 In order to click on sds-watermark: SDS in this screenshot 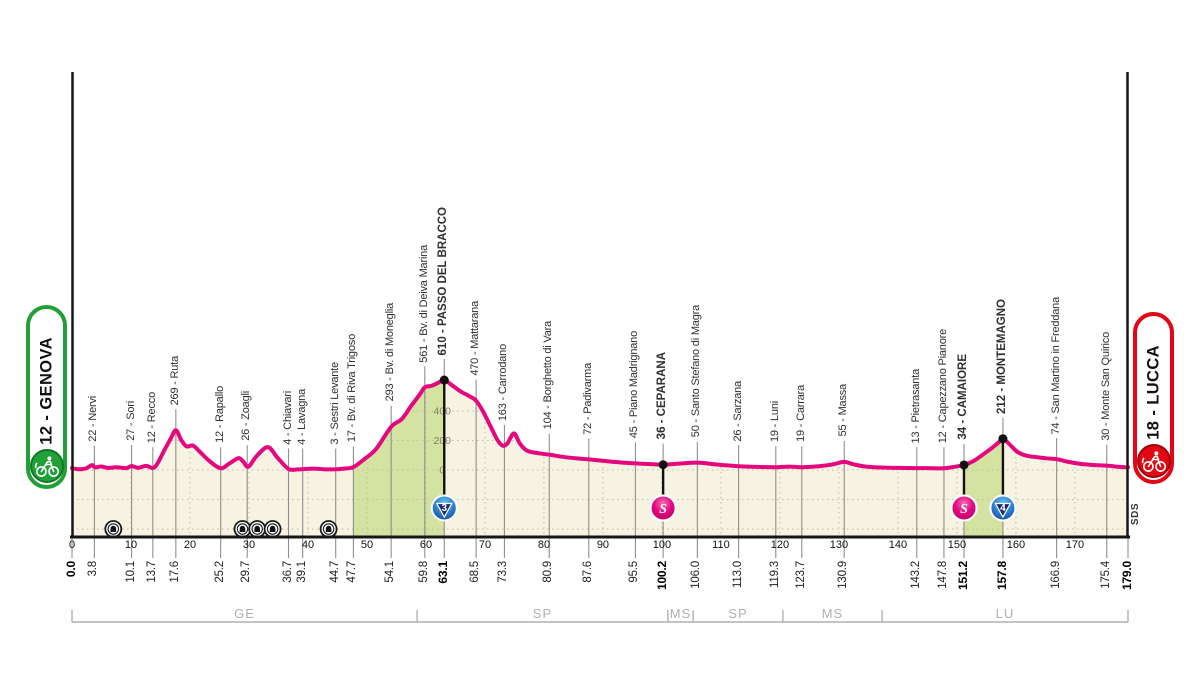, I will do `click(1135, 513)`.